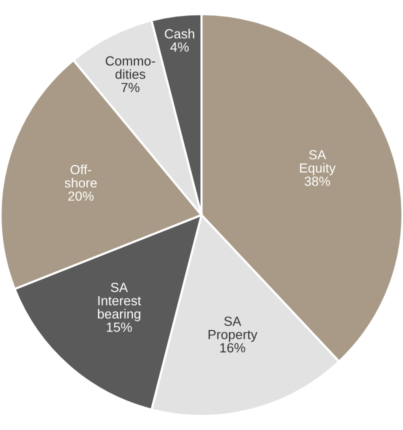  What do you see at coordinates (80, 176) in the screenshot?
I see `slice-label: Off- shore` at bounding box center [80, 176].